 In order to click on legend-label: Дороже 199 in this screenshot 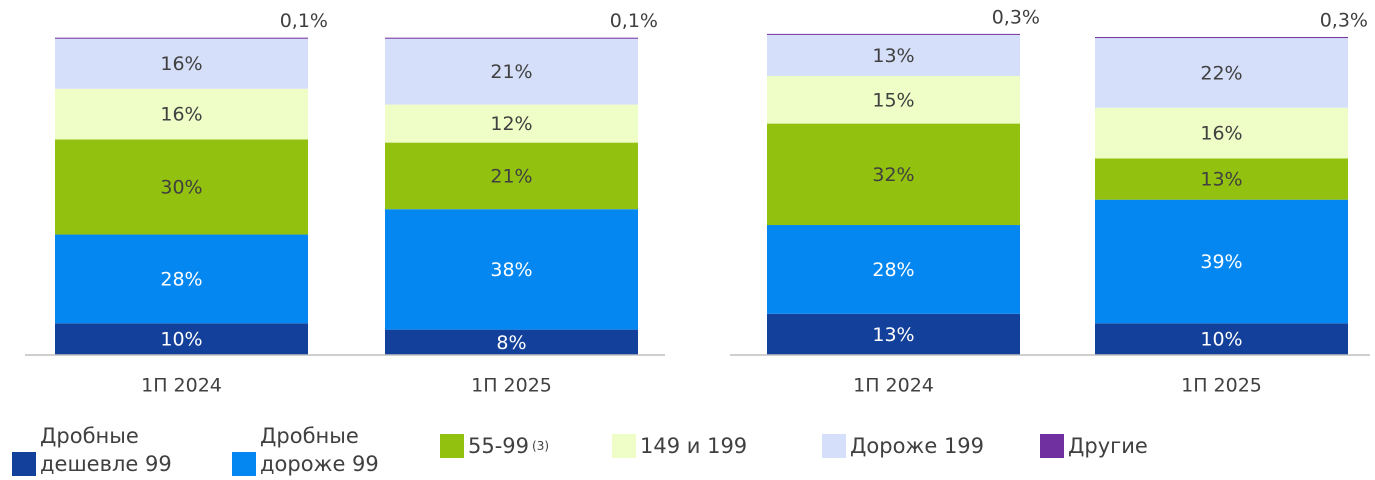, I will do `click(917, 446)`.